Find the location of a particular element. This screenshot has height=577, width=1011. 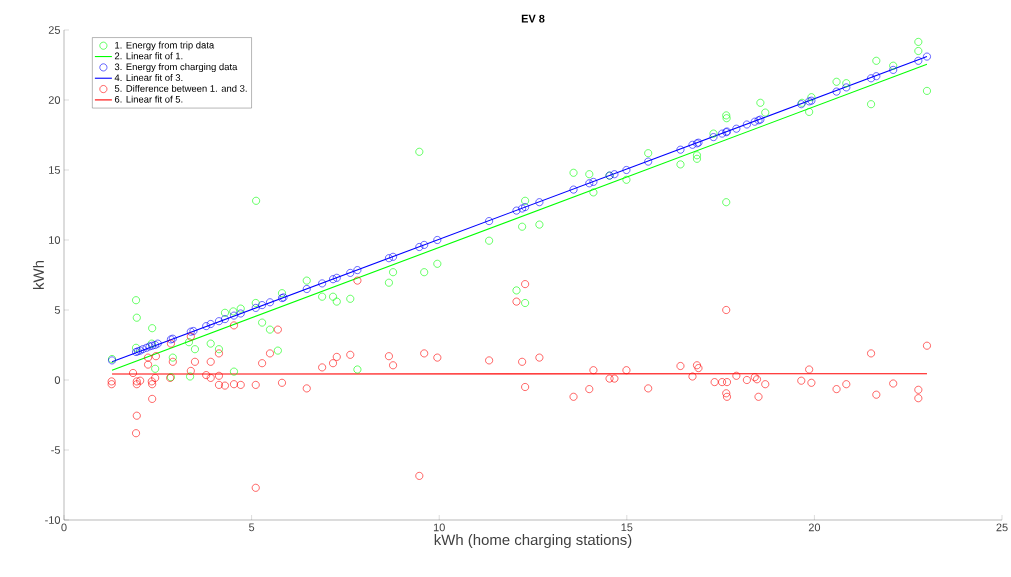

y-tick-label: 10 is located at coordinates (55, 240).